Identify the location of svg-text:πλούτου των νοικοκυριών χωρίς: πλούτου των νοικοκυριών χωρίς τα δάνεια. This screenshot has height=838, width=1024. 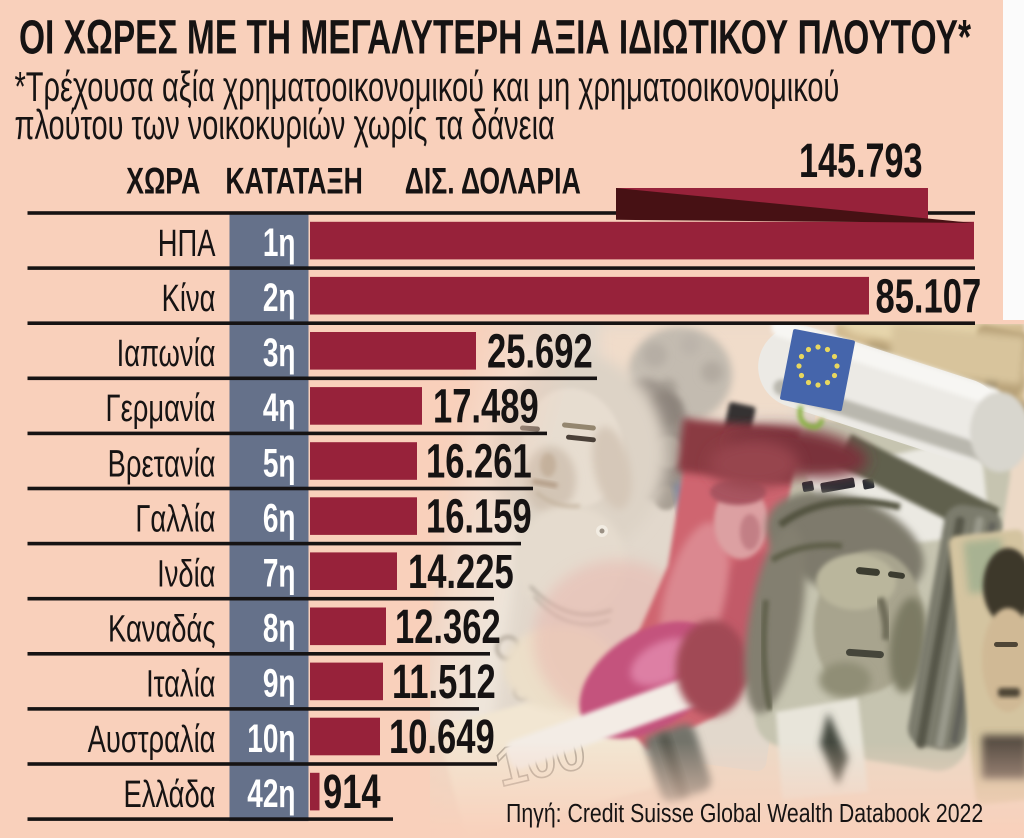
(285, 125).